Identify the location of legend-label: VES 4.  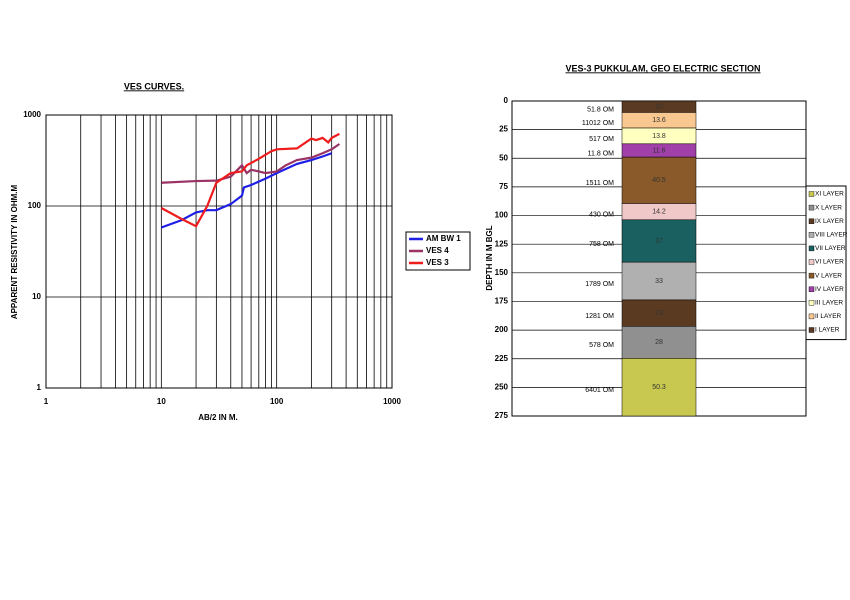
(437, 250).